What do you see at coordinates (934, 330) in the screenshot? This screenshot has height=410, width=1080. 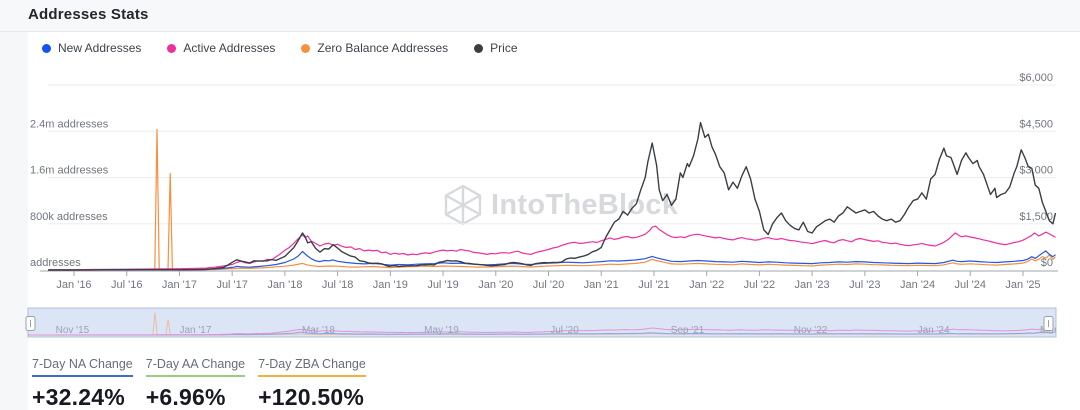 I see `minimap-tick-label: Jan '24` at bounding box center [934, 330].